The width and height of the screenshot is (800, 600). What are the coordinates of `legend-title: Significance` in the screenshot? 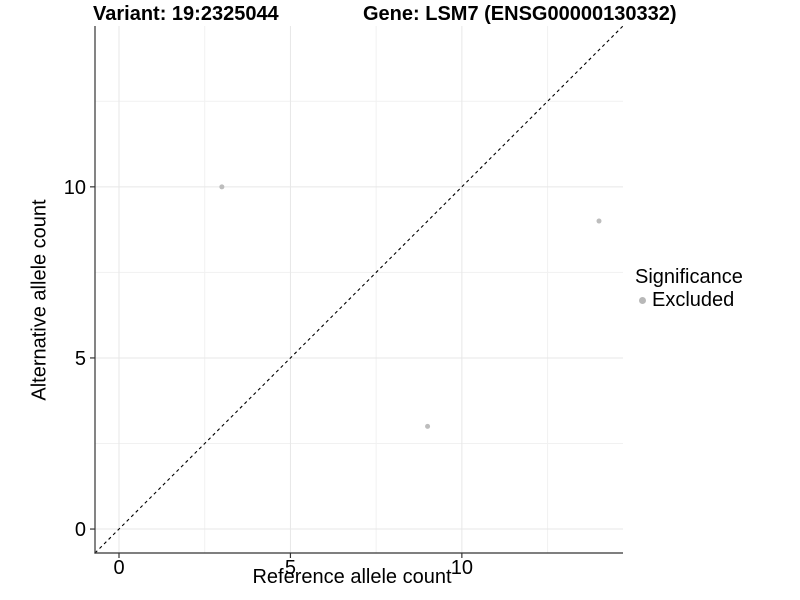 It's located at (689, 277).